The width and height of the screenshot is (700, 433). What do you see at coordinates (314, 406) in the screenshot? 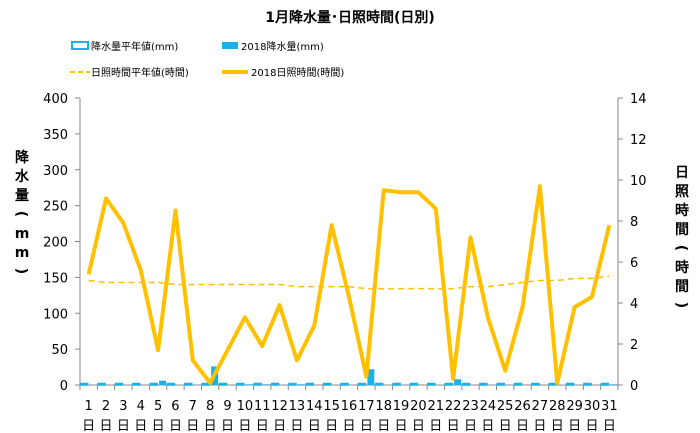
I see `x-tick-label: 14` at bounding box center [314, 406].